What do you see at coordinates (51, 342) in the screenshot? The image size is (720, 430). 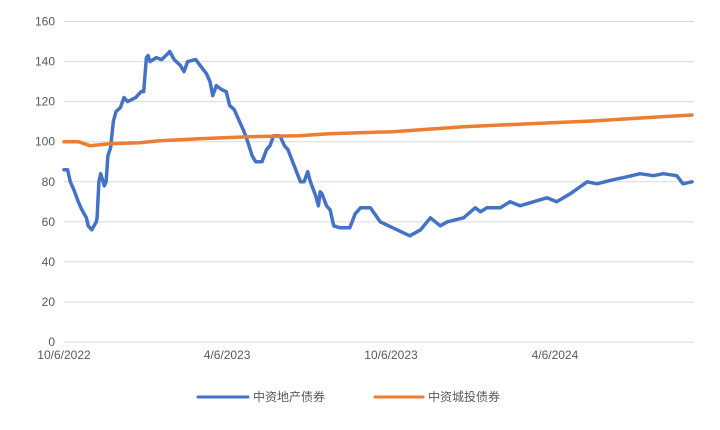 I see `y-tick-label: 0` at bounding box center [51, 342].